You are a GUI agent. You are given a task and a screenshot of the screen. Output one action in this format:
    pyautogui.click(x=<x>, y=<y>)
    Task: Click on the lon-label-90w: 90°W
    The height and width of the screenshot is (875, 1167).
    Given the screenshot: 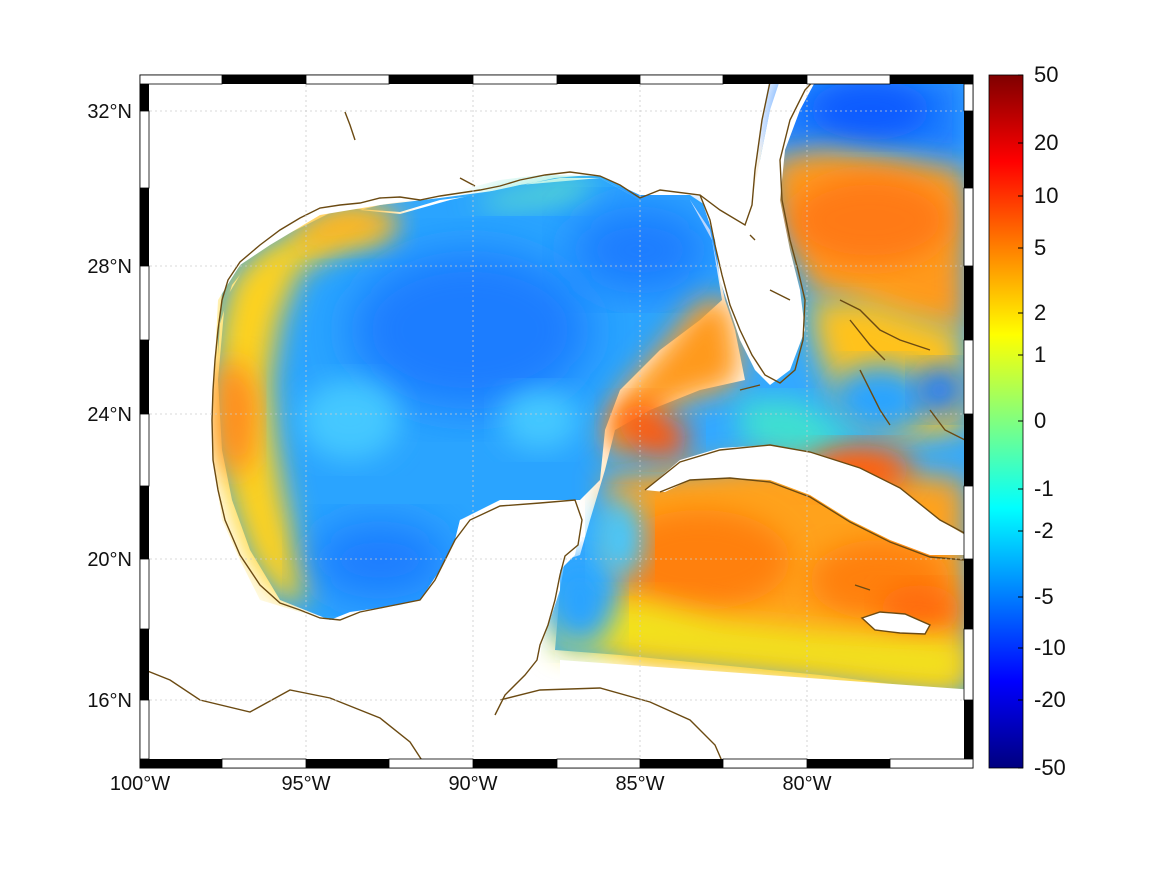 What is the action you would take?
    pyautogui.click(x=472, y=784)
    